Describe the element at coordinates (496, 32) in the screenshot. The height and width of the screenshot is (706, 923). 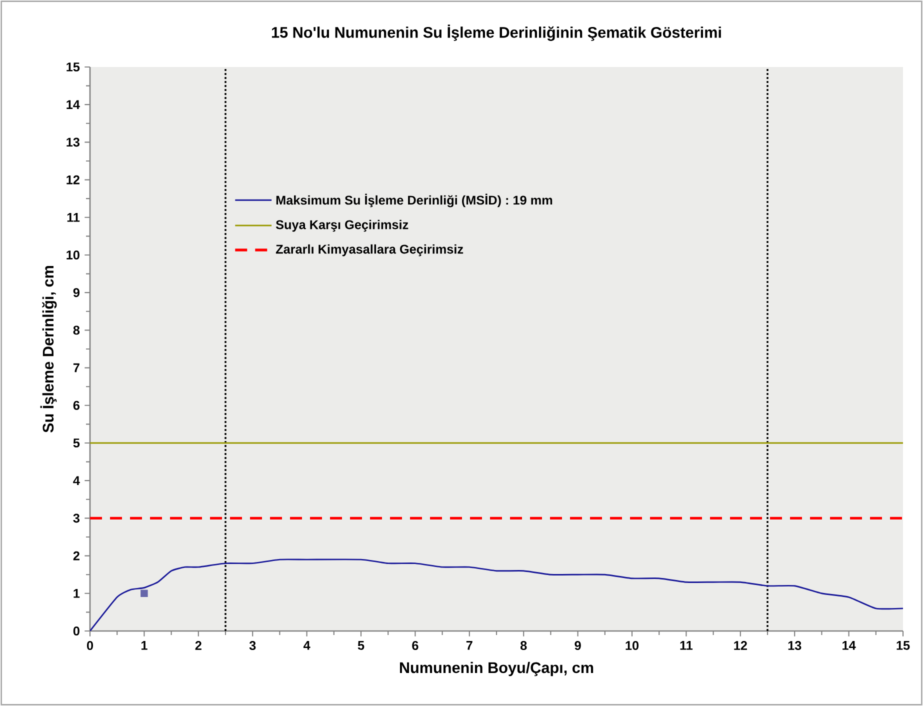
I see `chart-title: 15 No'lu Numunenin Su İşleme Derinliğinin Şematik Gösterimi` at that location.